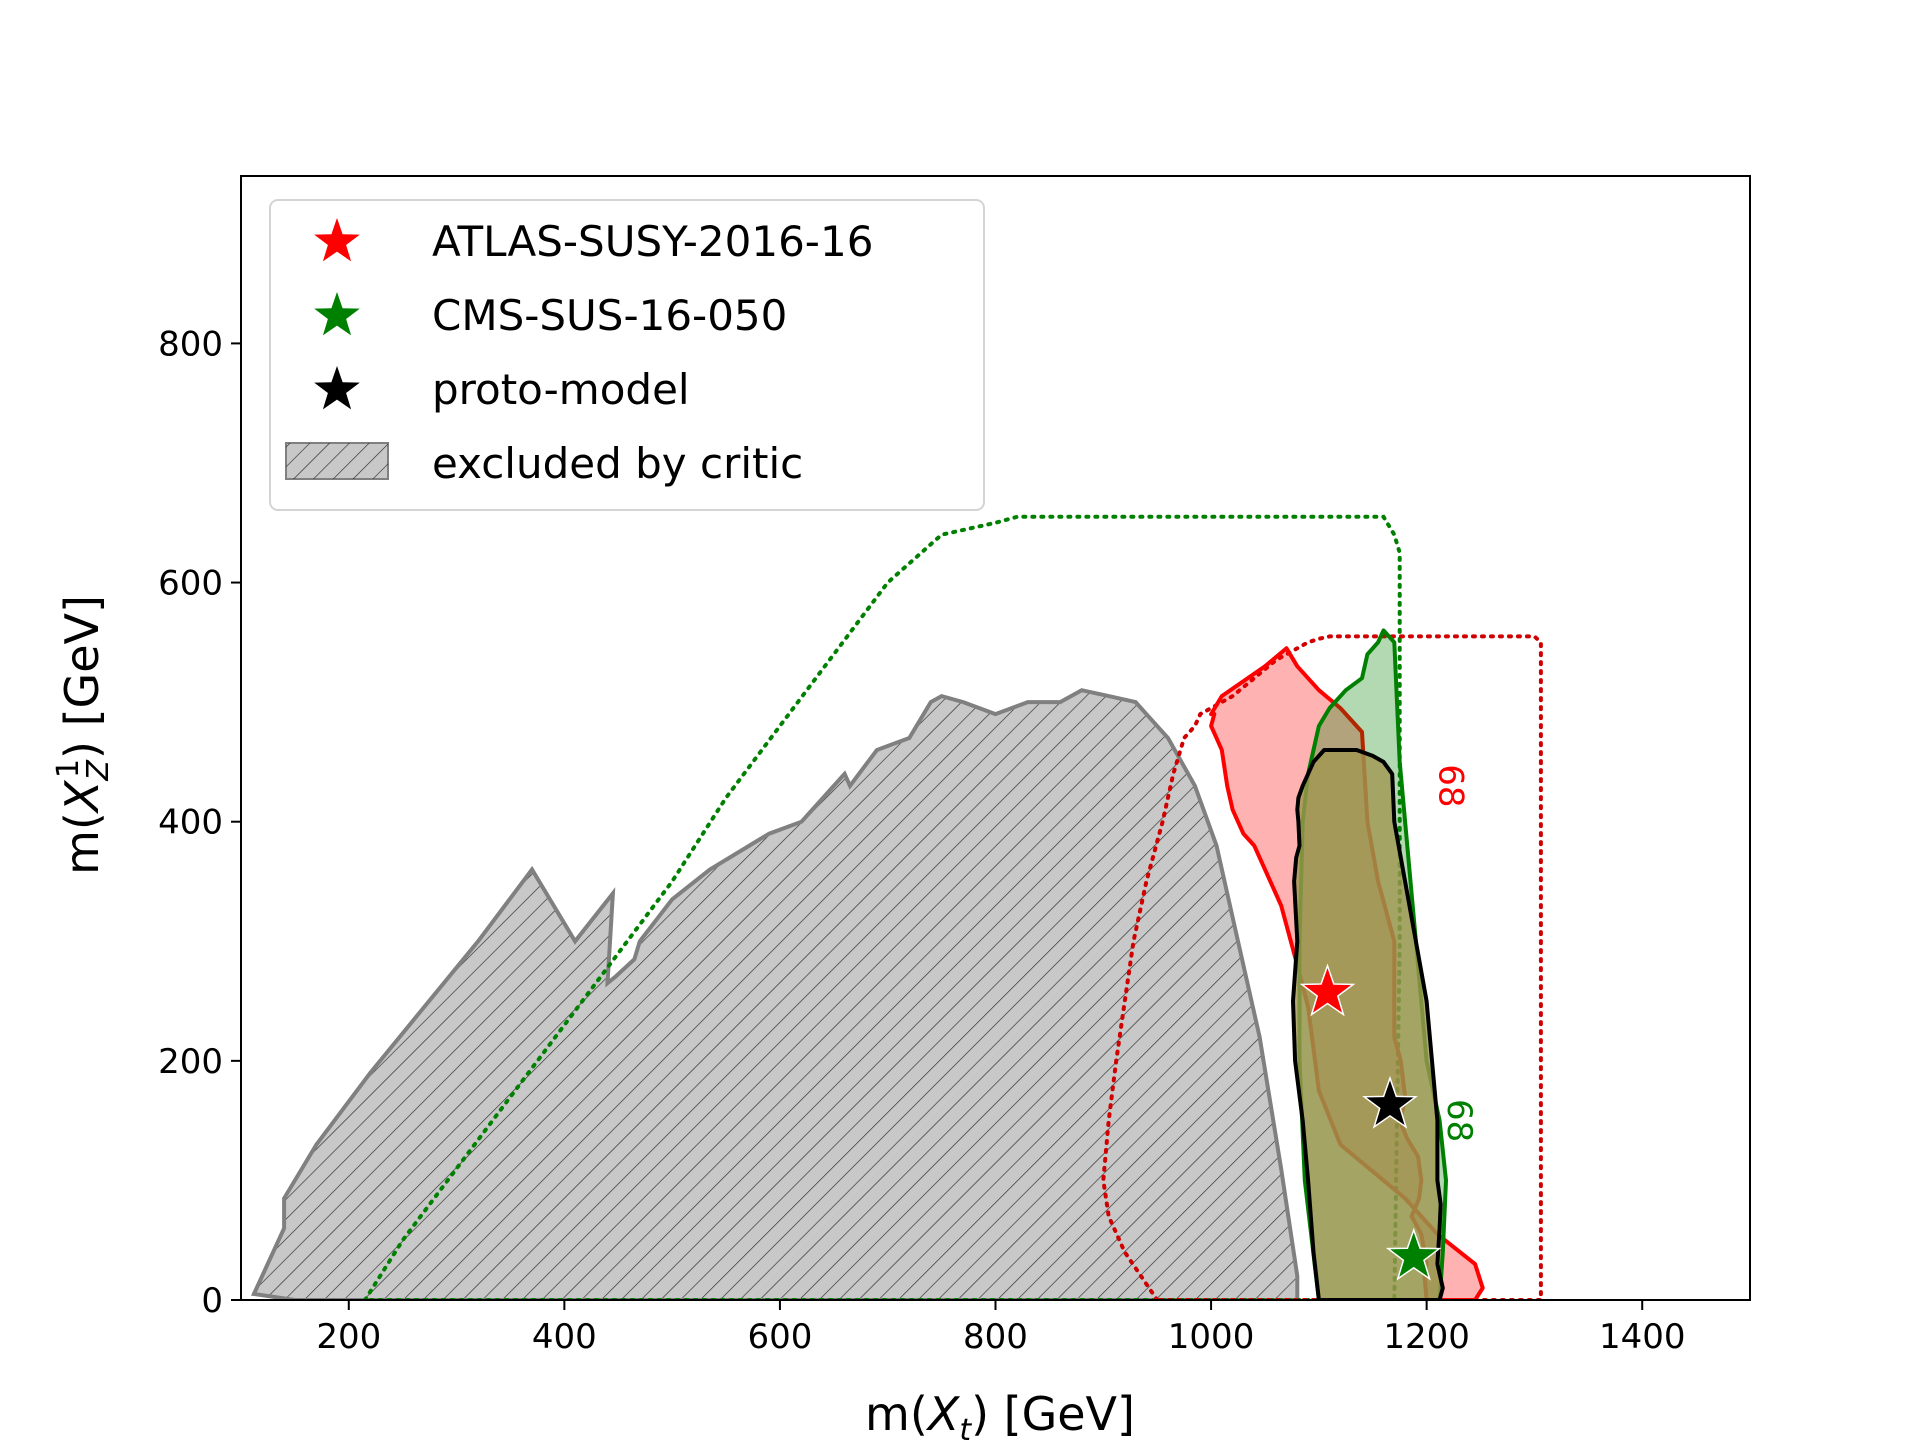 The height and width of the screenshot is (1440, 1920). I want to click on contour-label-2: 68, so click(1459, 1120).